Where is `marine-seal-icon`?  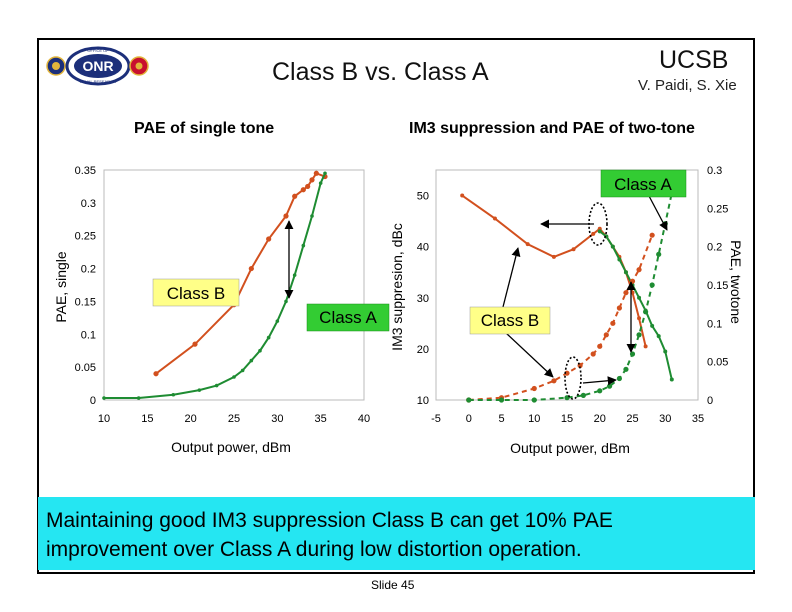
marine-seal-icon is located at coordinates (139, 66).